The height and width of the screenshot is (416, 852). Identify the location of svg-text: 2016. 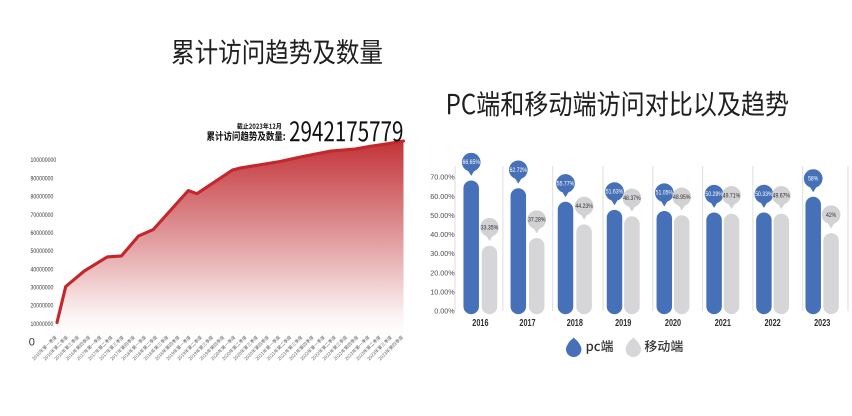
(480, 323).